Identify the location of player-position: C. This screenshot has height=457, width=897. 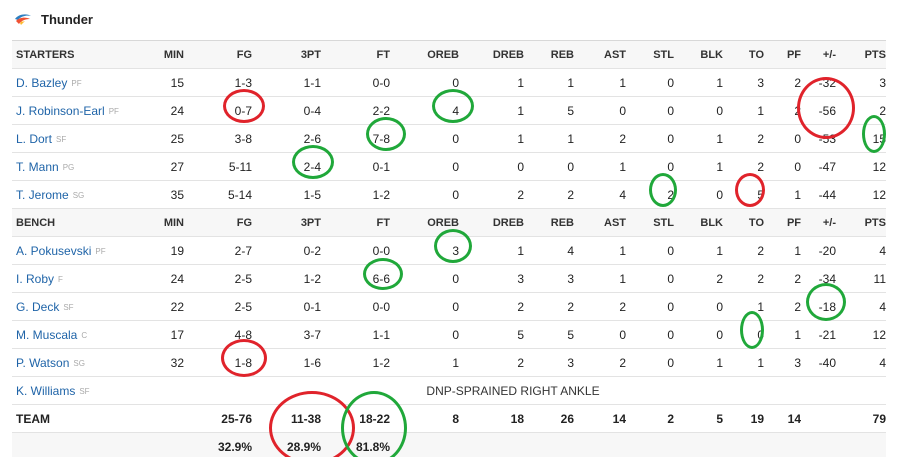
(84, 335).